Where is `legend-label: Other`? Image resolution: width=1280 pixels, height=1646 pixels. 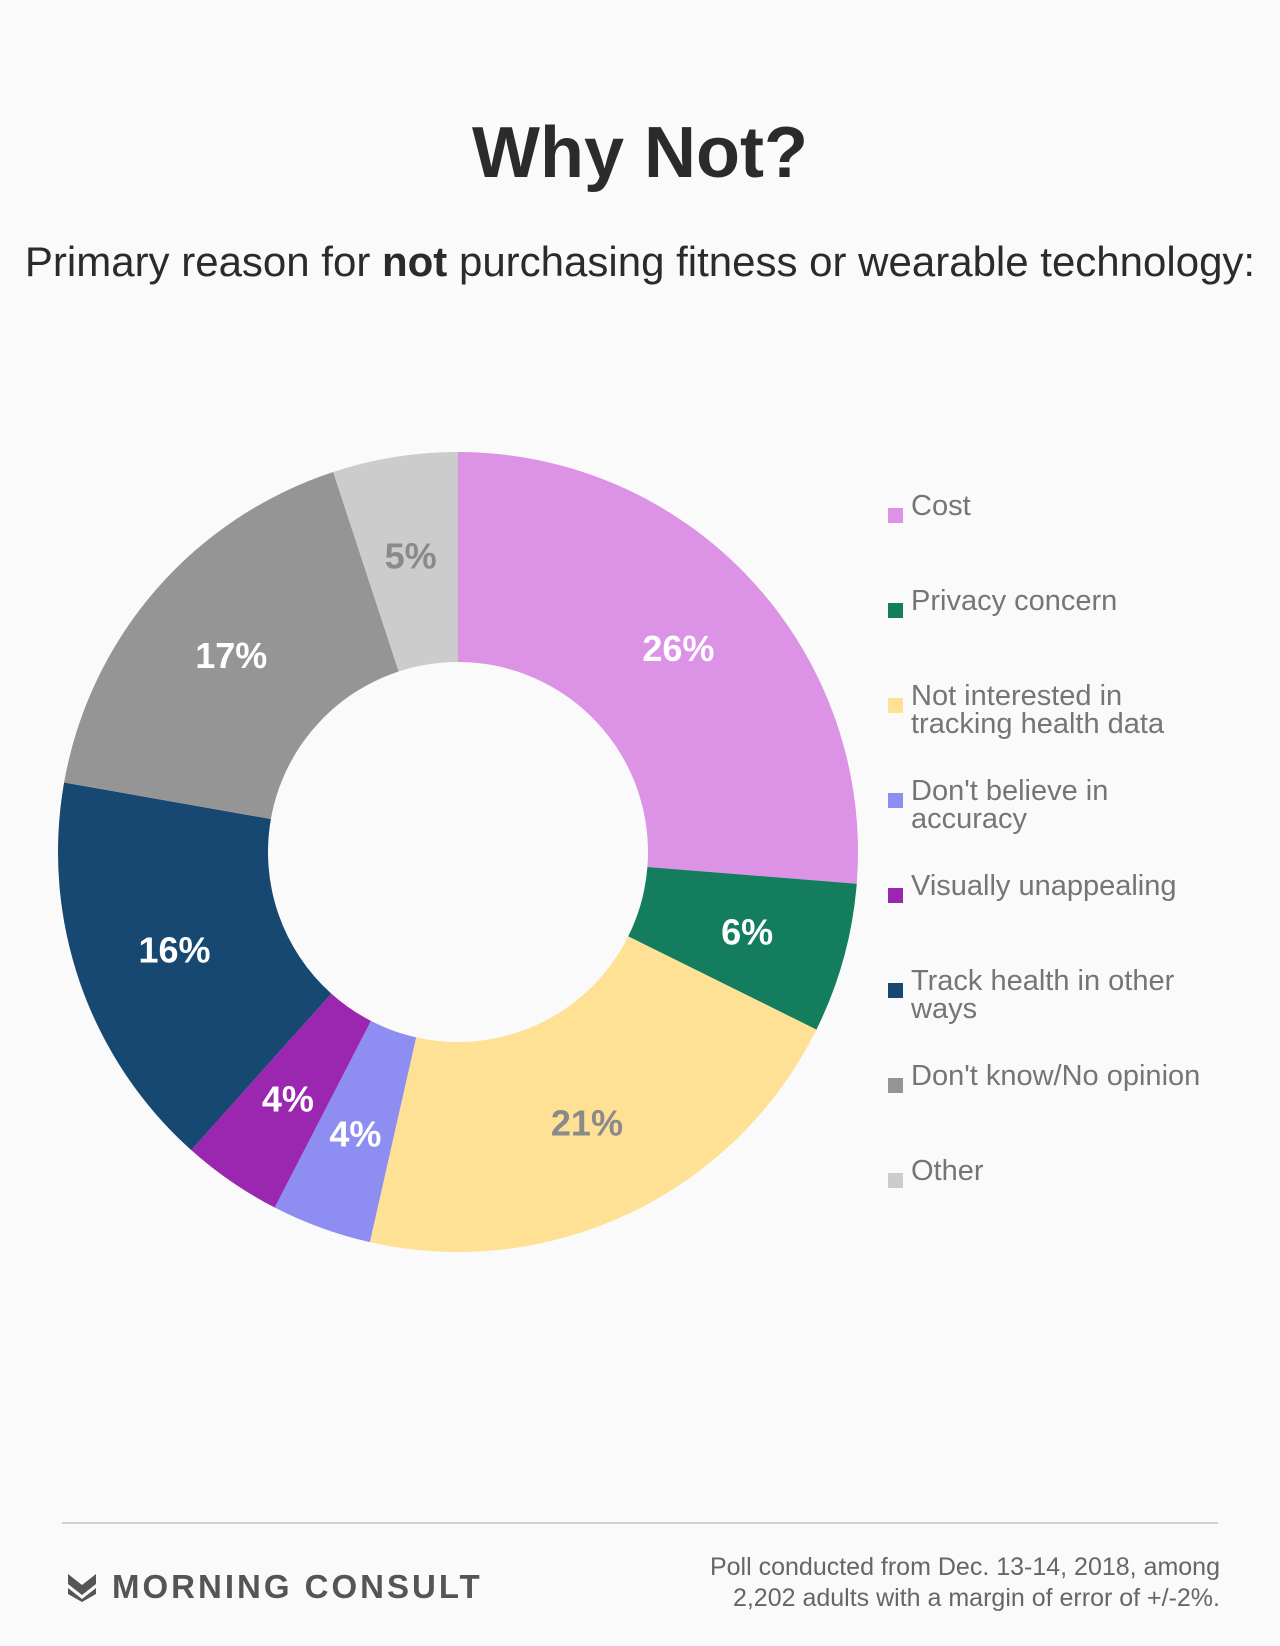 legend-label: Other is located at coordinates (947, 1171).